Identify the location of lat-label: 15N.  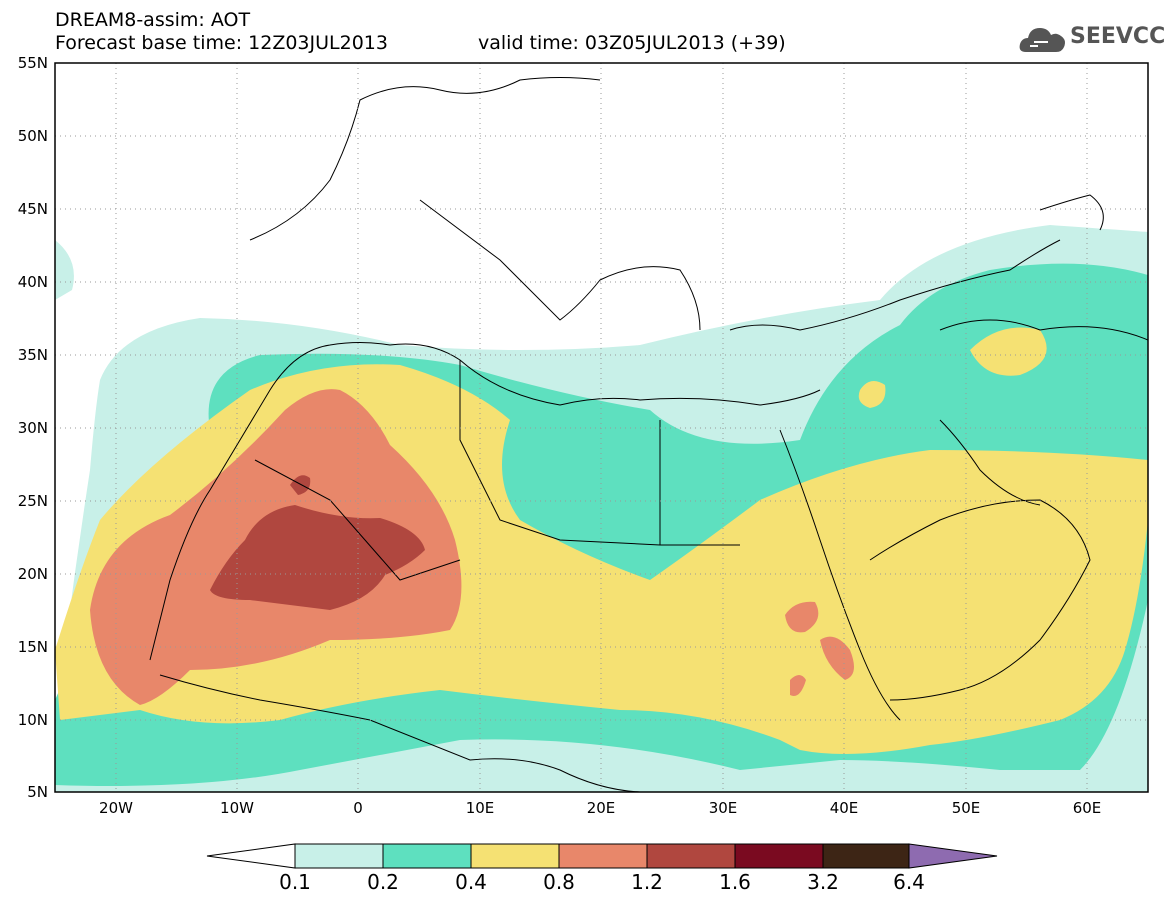
(32, 647).